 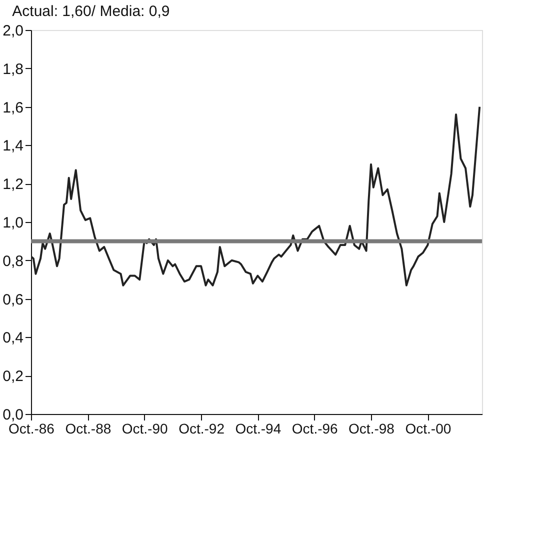 What do you see at coordinates (13, 146) in the screenshot?
I see `y-tick-label: 1,4` at bounding box center [13, 146].